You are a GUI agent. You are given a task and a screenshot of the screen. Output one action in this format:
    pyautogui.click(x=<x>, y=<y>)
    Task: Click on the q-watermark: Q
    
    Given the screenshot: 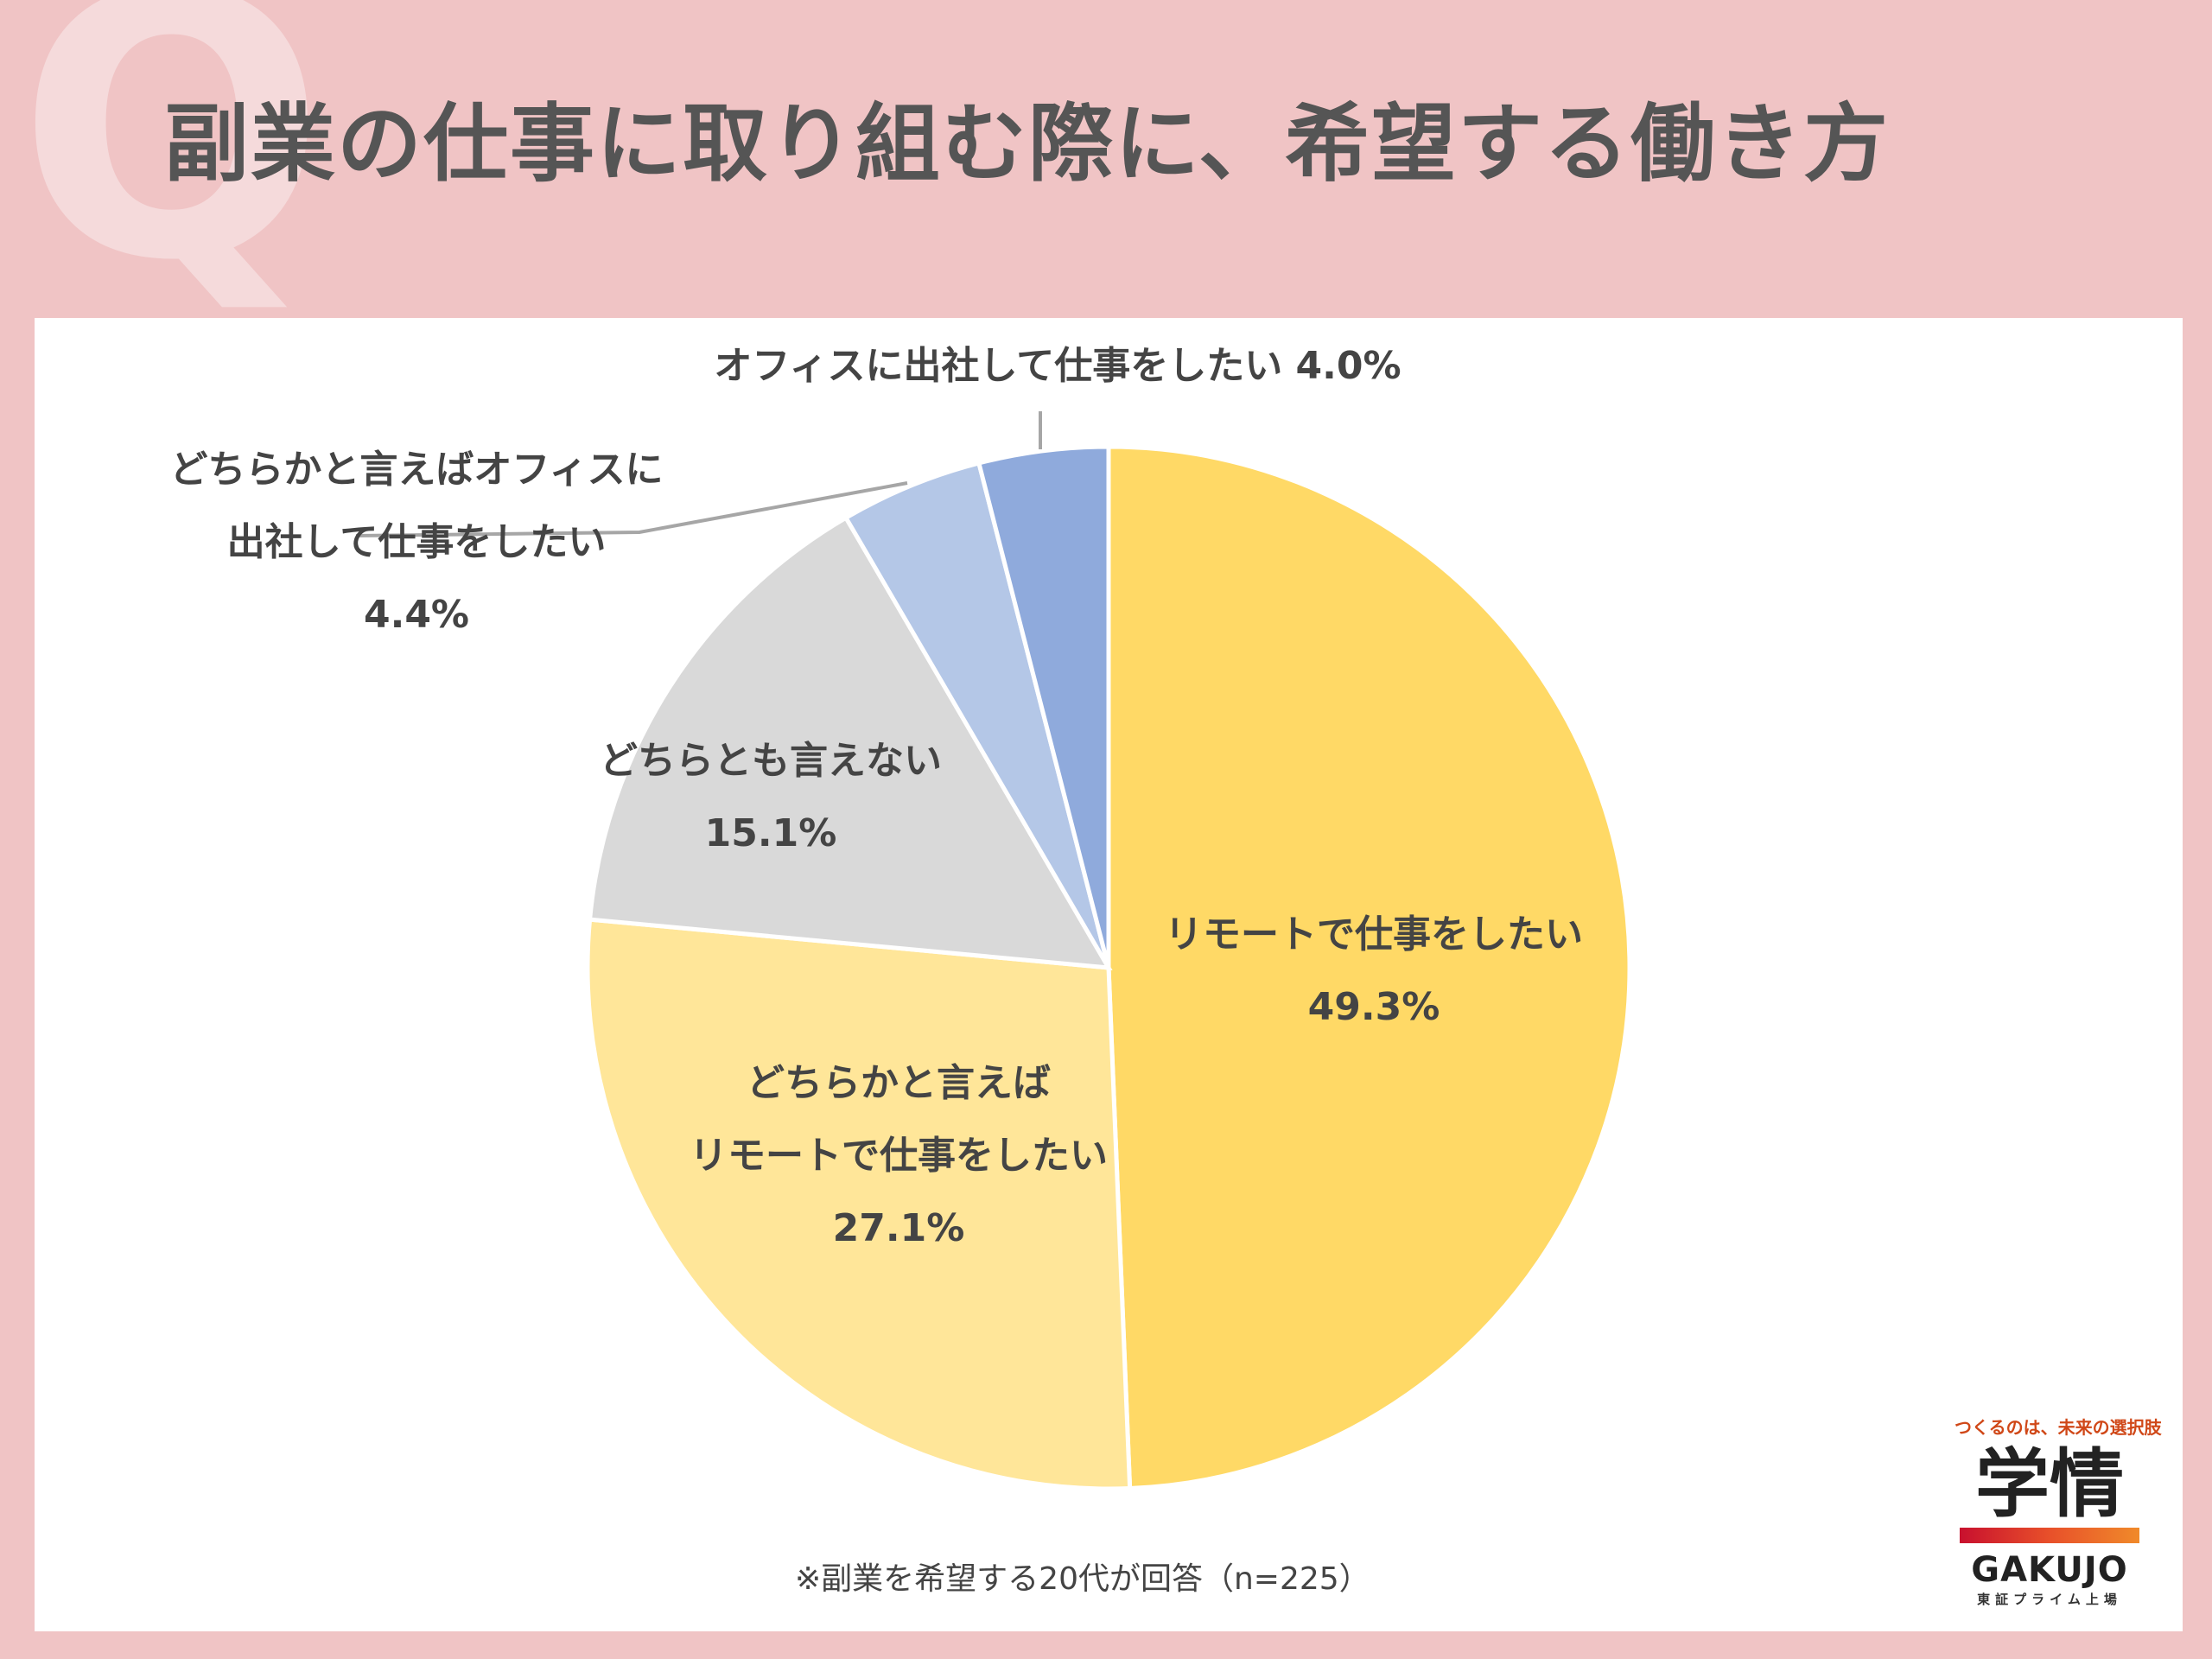 What is the action you would take?
    pyautogui.click(x=172, y=170)
    